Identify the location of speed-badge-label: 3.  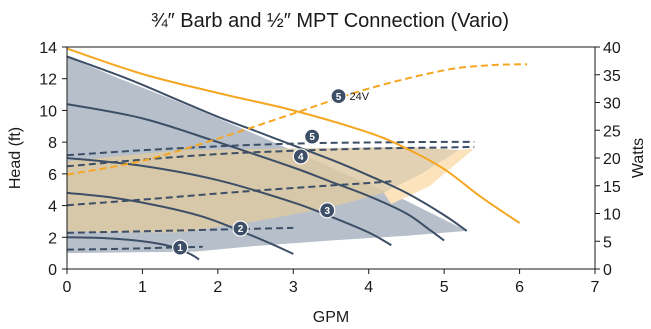
(327, 211).